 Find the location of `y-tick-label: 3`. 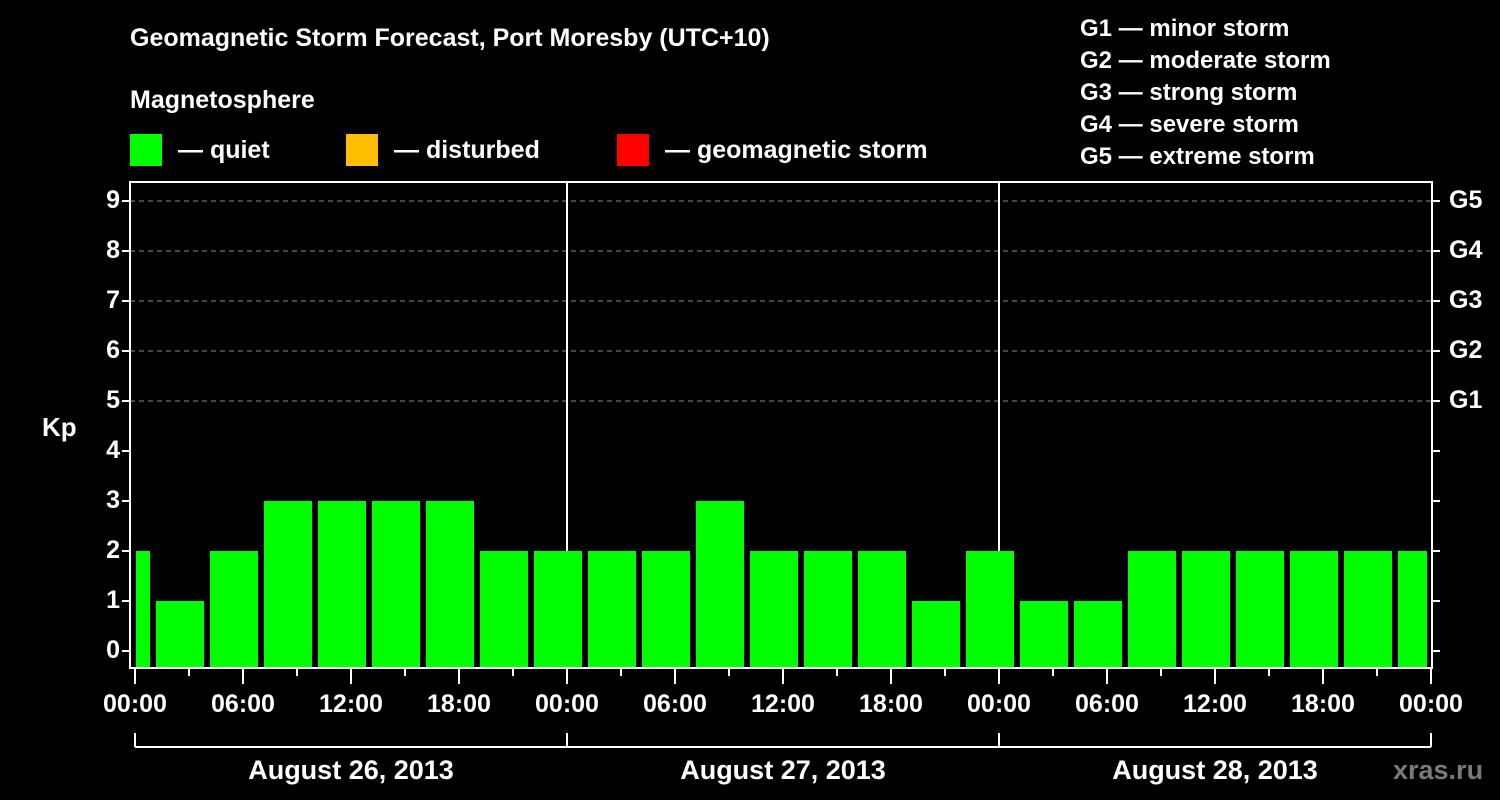

y-tick-label: 3 is located at coordinates (113, 500).